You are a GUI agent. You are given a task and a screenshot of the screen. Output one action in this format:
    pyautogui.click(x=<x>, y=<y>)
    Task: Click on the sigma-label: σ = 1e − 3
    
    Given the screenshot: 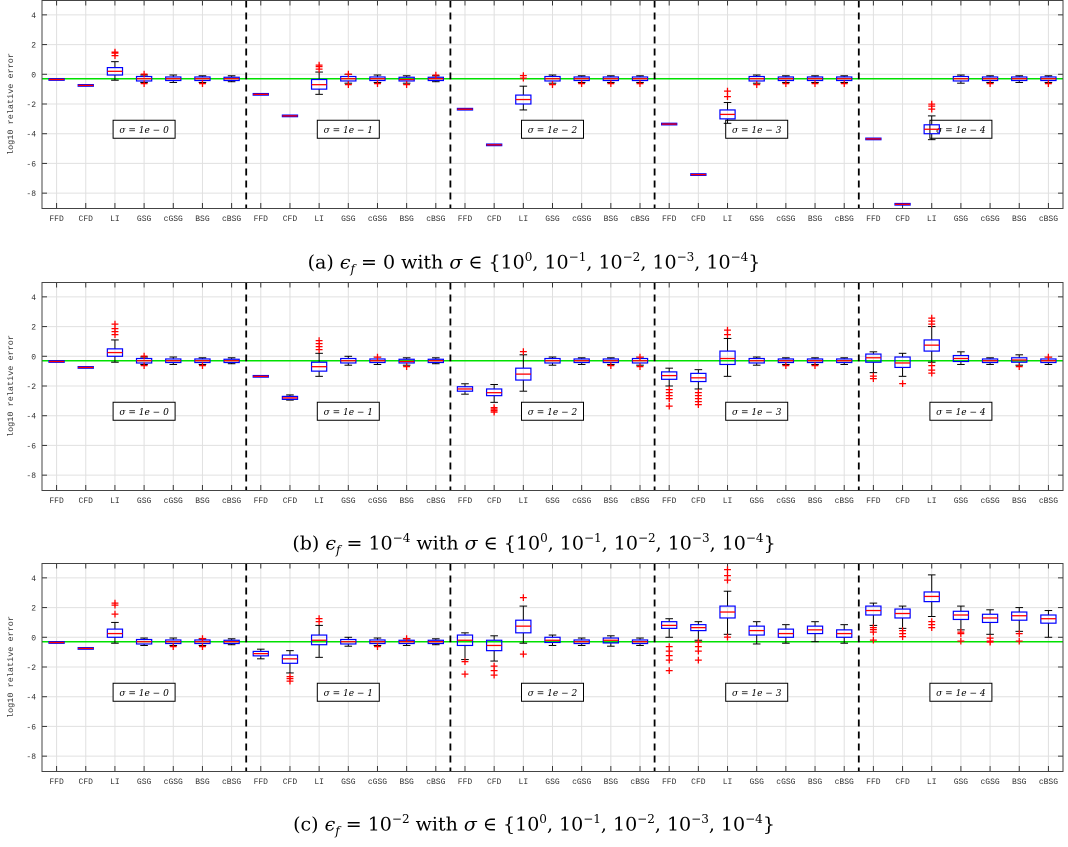 What is the action you would take?
    pyautogui.click(x=757, y=413)
    